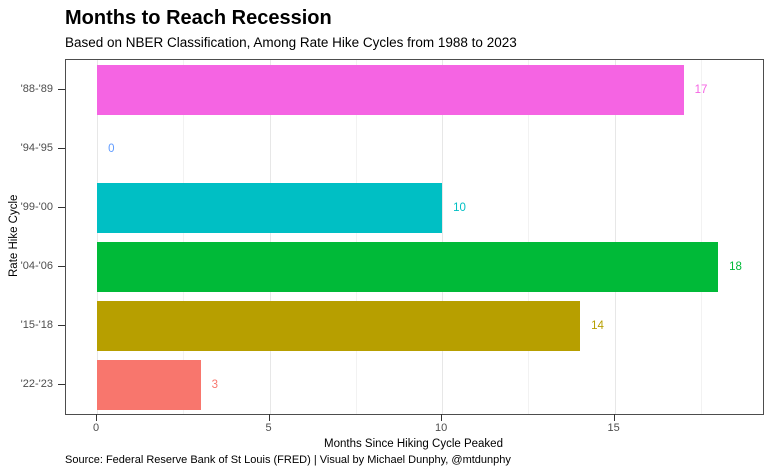 This screenshot has width=770, height=475. Describe the element at coordinates (413, 444) in the screenshot. I see `x-axis-title: Months Since Hiking Cycle Peaked` at that location.